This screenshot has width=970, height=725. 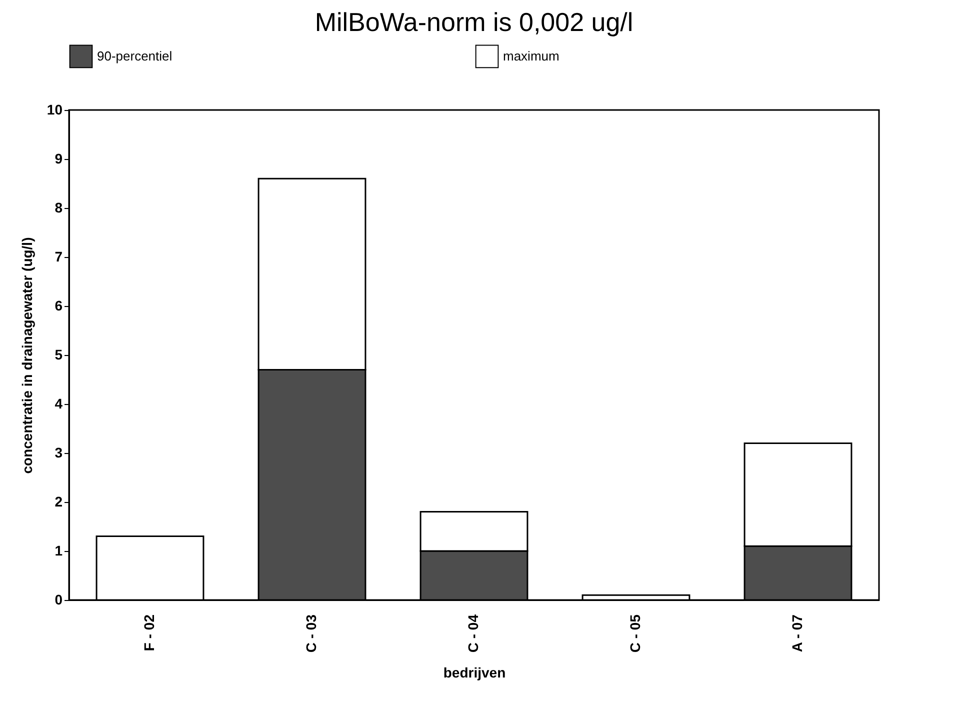 I want to click on y-tick-label: 1, so click(x=58, y=550).